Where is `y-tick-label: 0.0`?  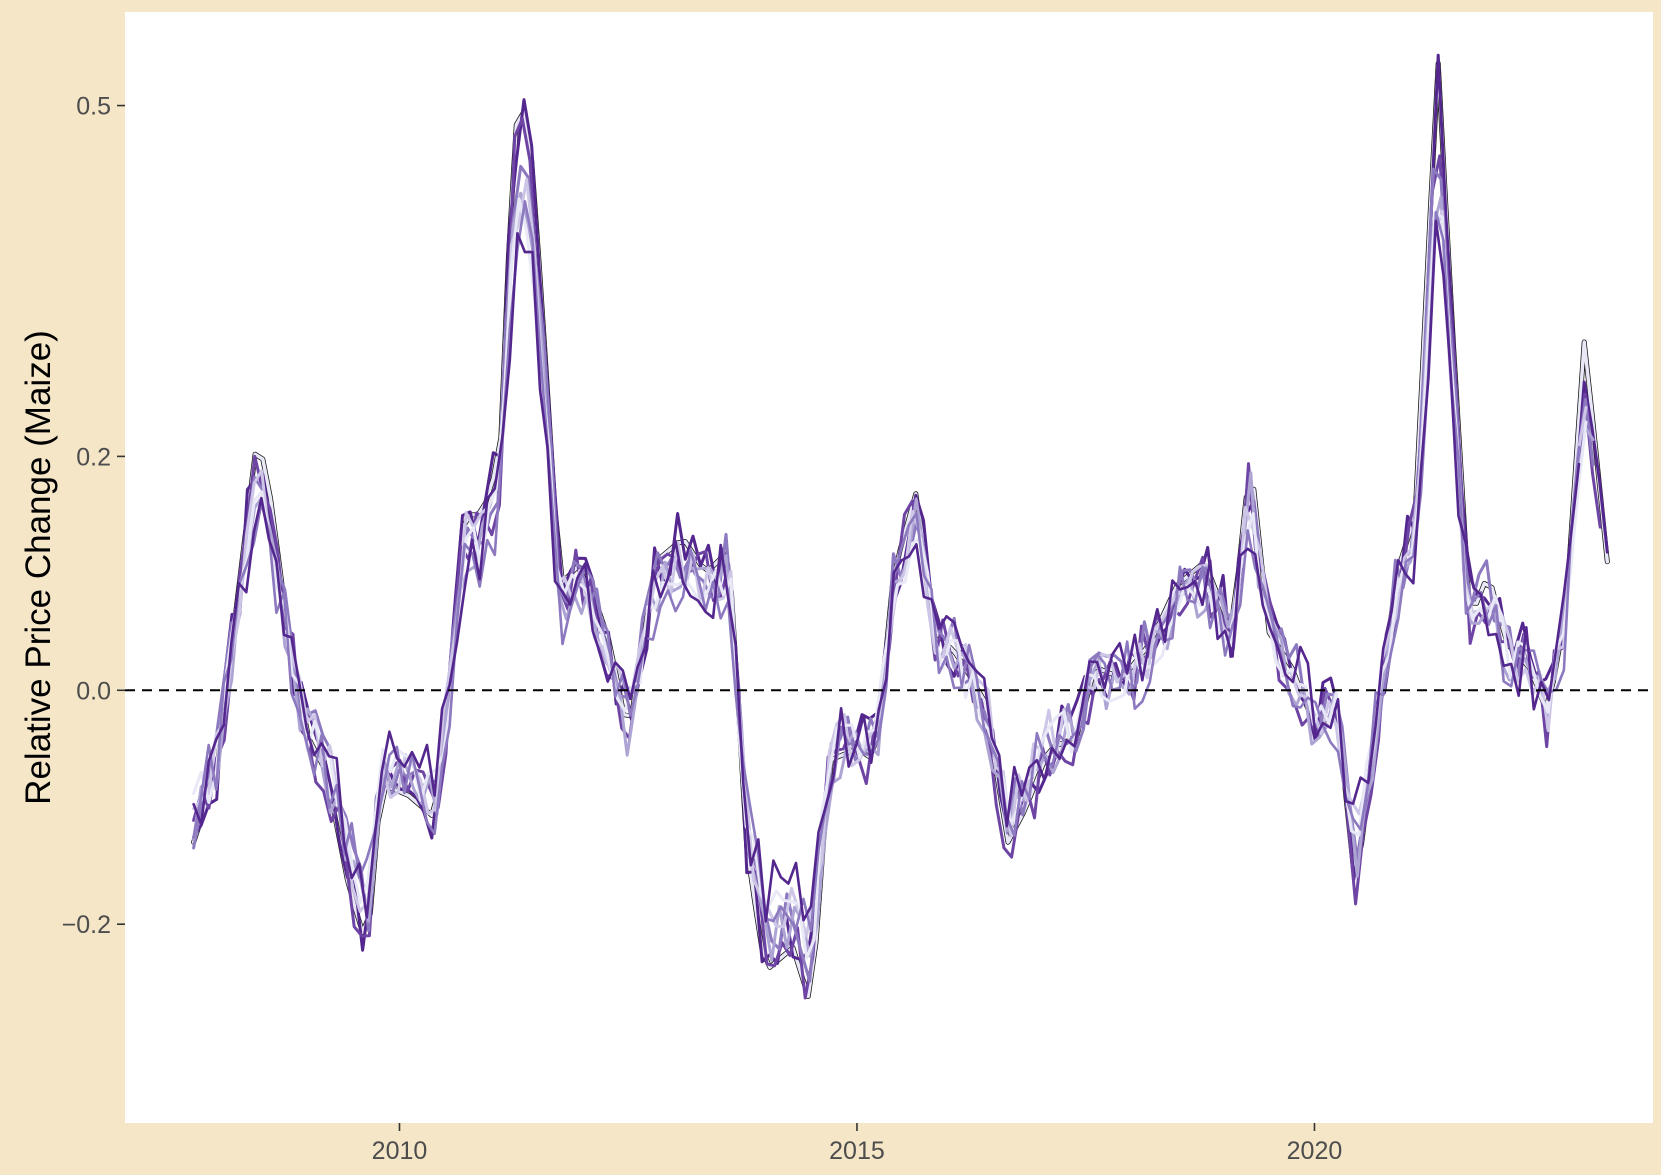 y-tick-label: 0.0 is located at coordinates (93, 691).